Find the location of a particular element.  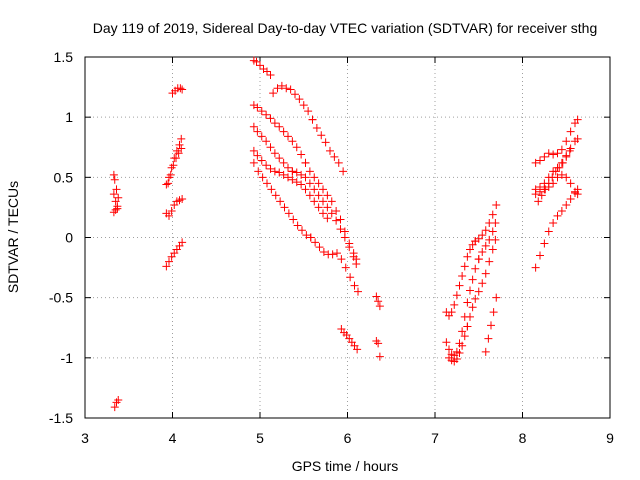

x-tick-label: 9 is located at coordinates (610, 438).